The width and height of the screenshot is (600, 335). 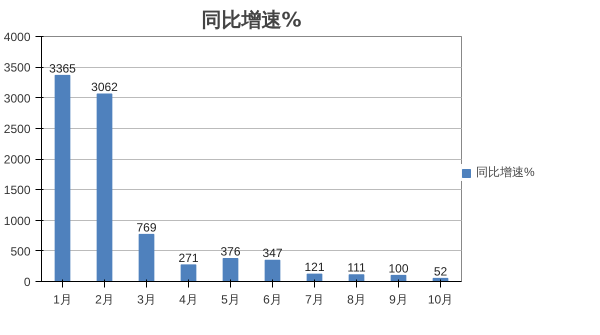 I want to click on data-label: 52, so click(x=441, y=271).